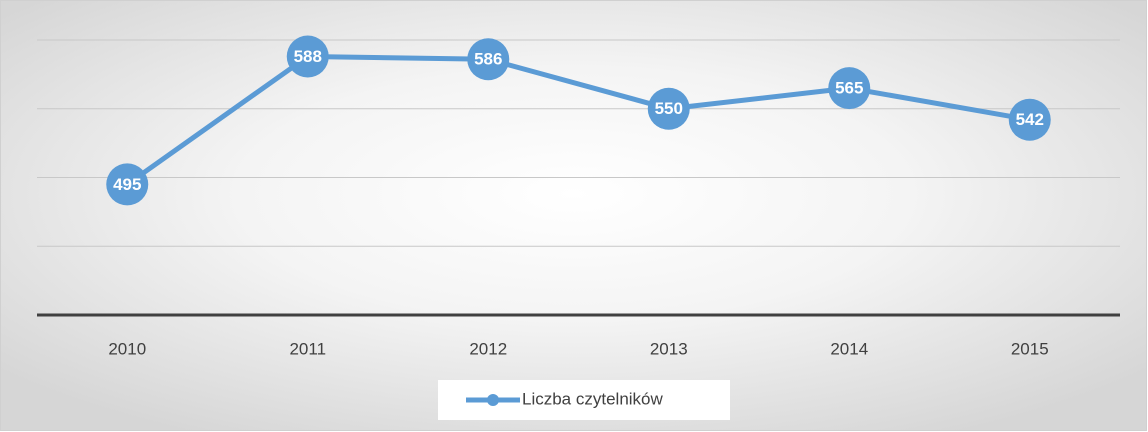 This screenshot has height=432, width=1148. What do you see at coordinates (593, 398) in the screenshot?
I see `legend-label: Liczba czytelników` at bounding box center [593, 398].